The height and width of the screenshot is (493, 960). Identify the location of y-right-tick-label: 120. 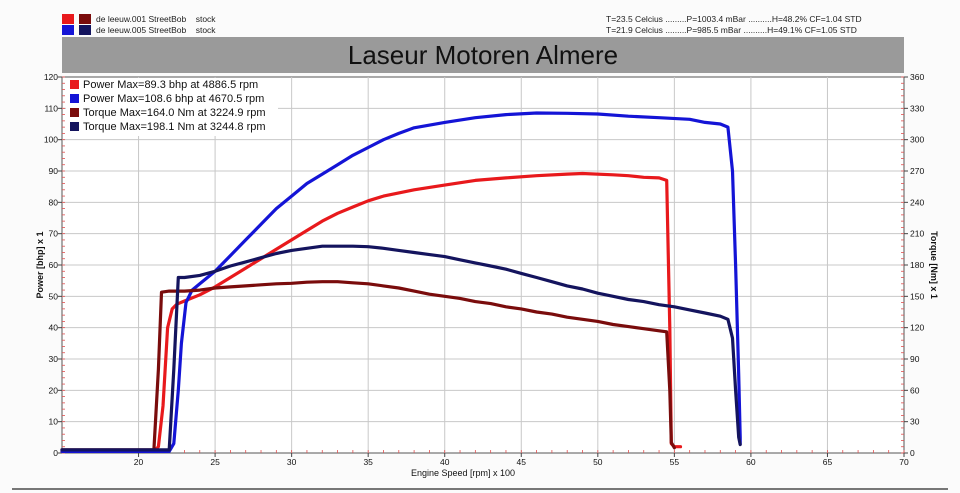
(917, 328).